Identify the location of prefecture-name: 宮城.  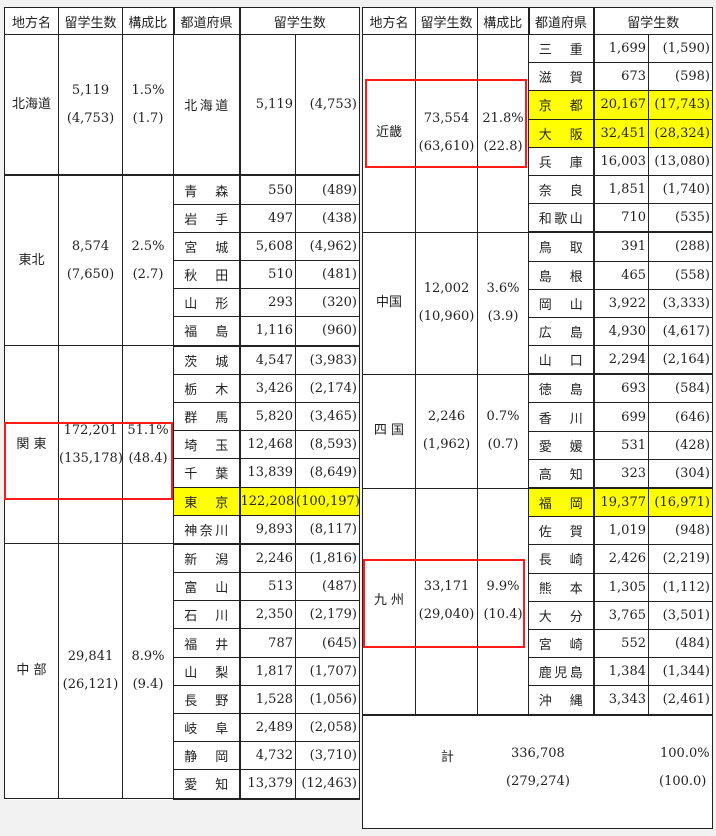
(207, 246).